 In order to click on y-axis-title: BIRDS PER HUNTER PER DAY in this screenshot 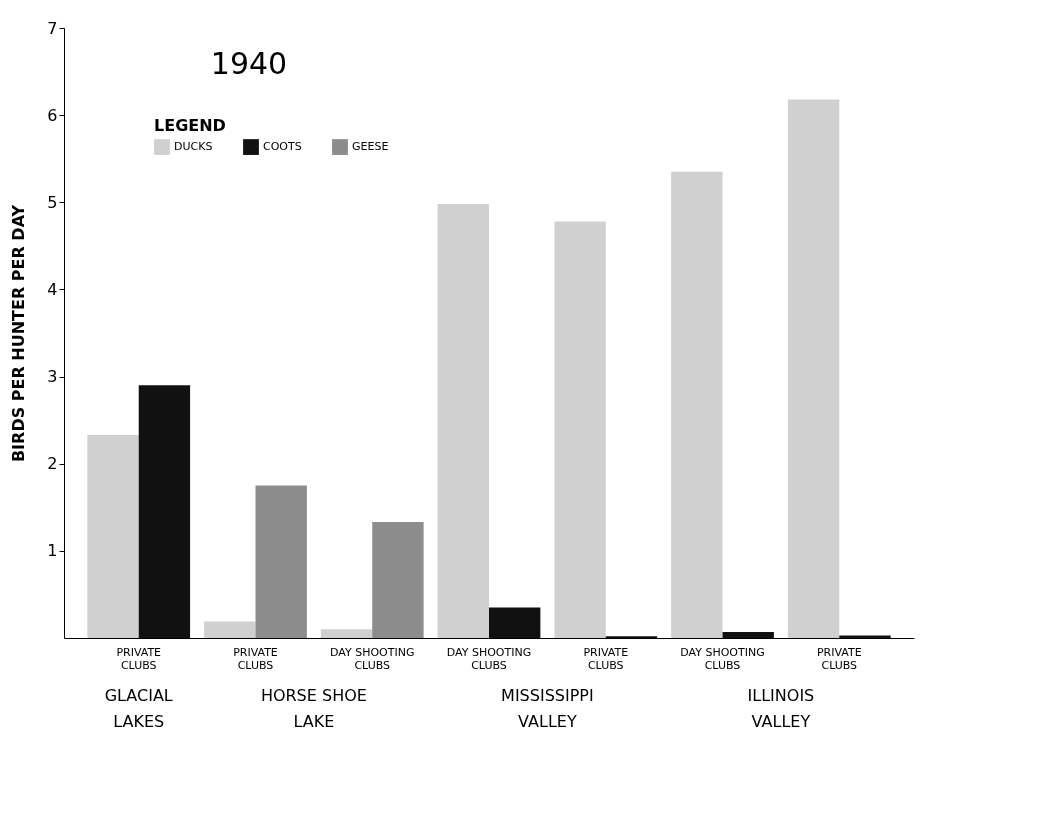, I will do `click(19, 333)`.